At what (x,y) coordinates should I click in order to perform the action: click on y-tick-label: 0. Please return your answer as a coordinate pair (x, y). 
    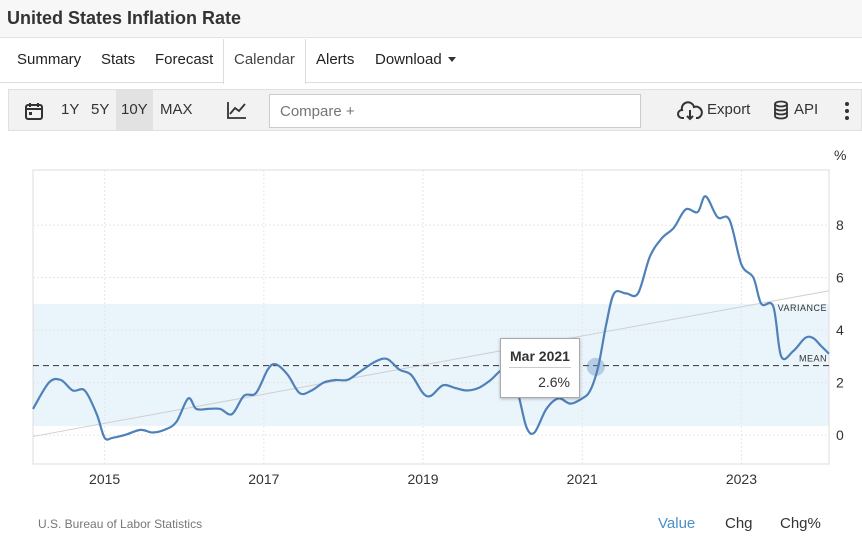
    Looking at the image, I should click on (840, 435).